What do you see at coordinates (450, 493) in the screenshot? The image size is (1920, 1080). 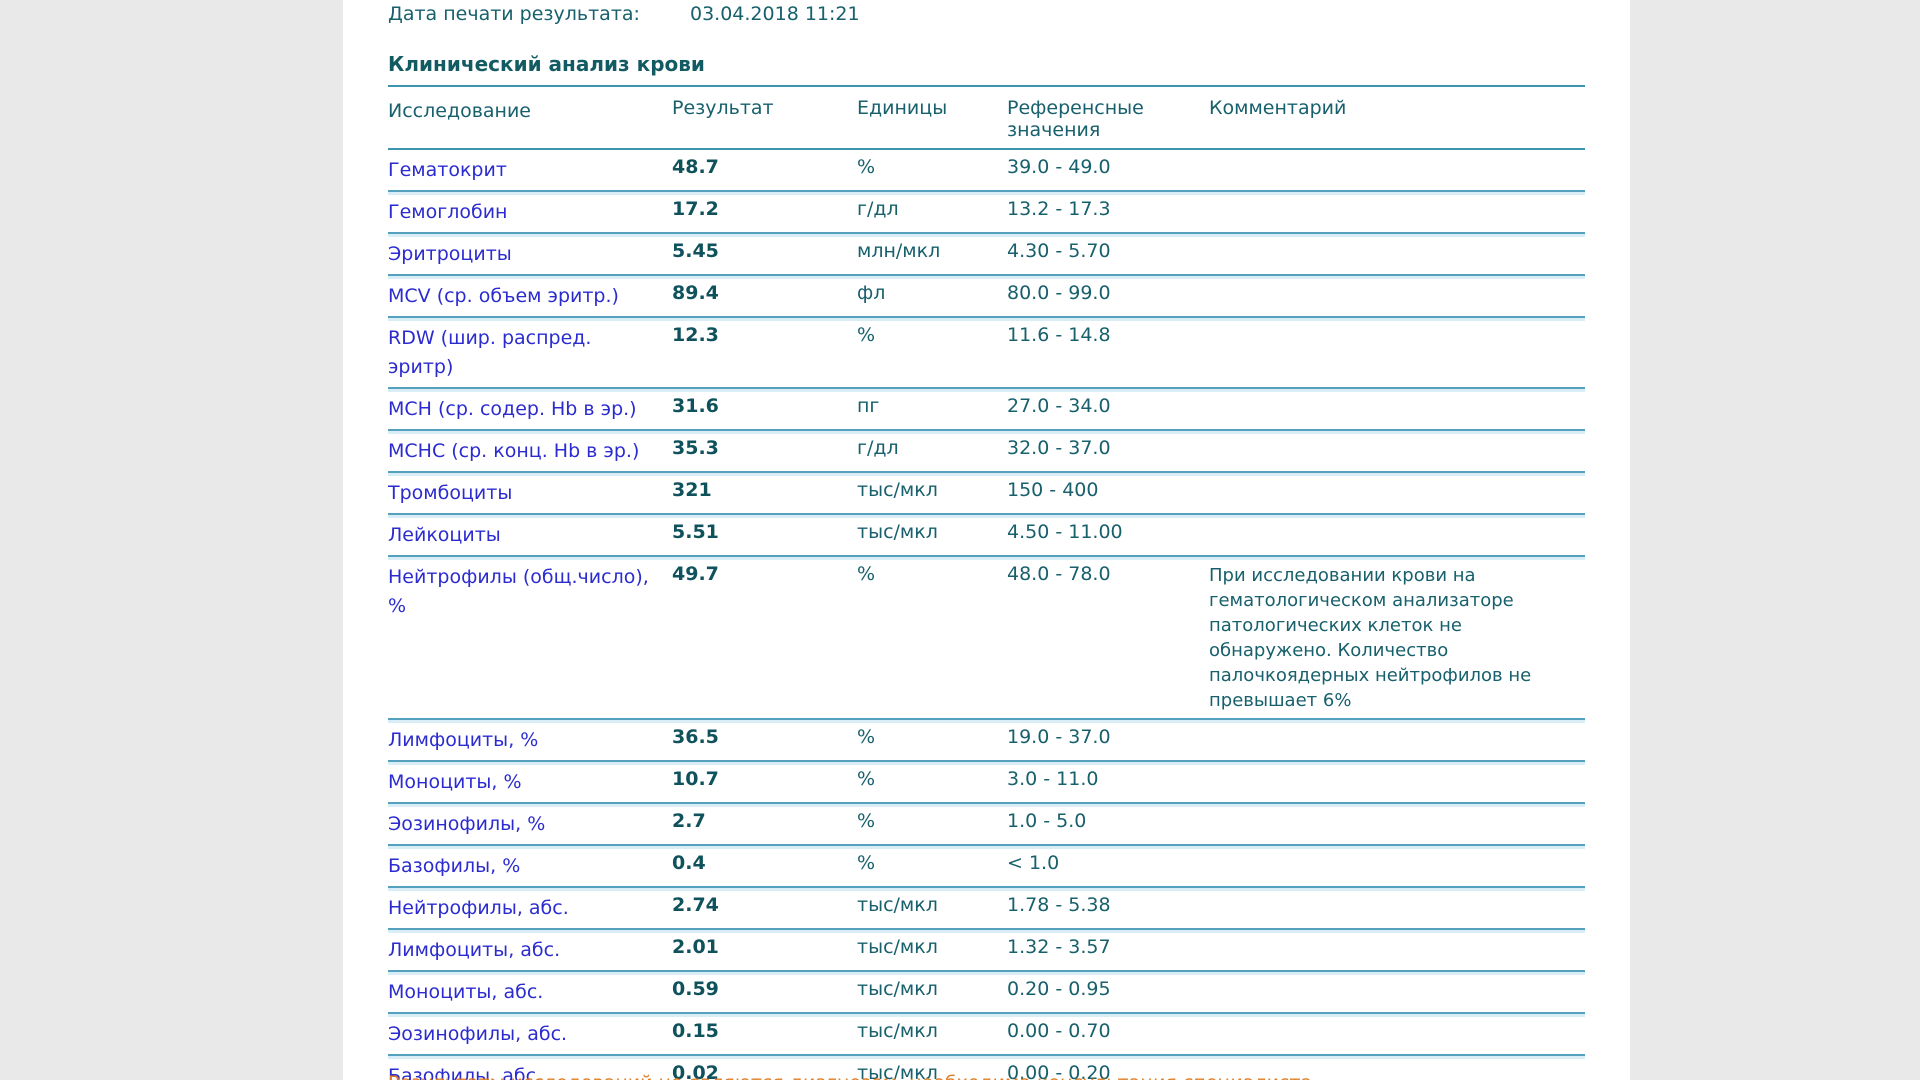 I see `test-name: Тромбоциты` at bounding box center [450, 493].